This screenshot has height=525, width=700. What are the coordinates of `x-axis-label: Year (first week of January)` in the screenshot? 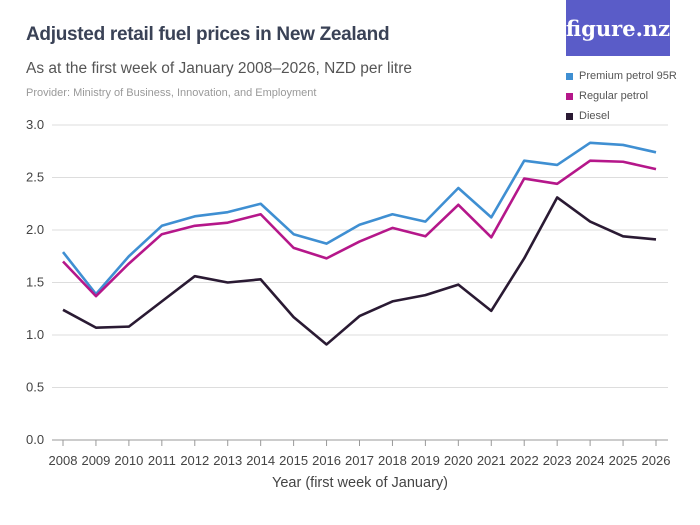 It's located at (360, 483).